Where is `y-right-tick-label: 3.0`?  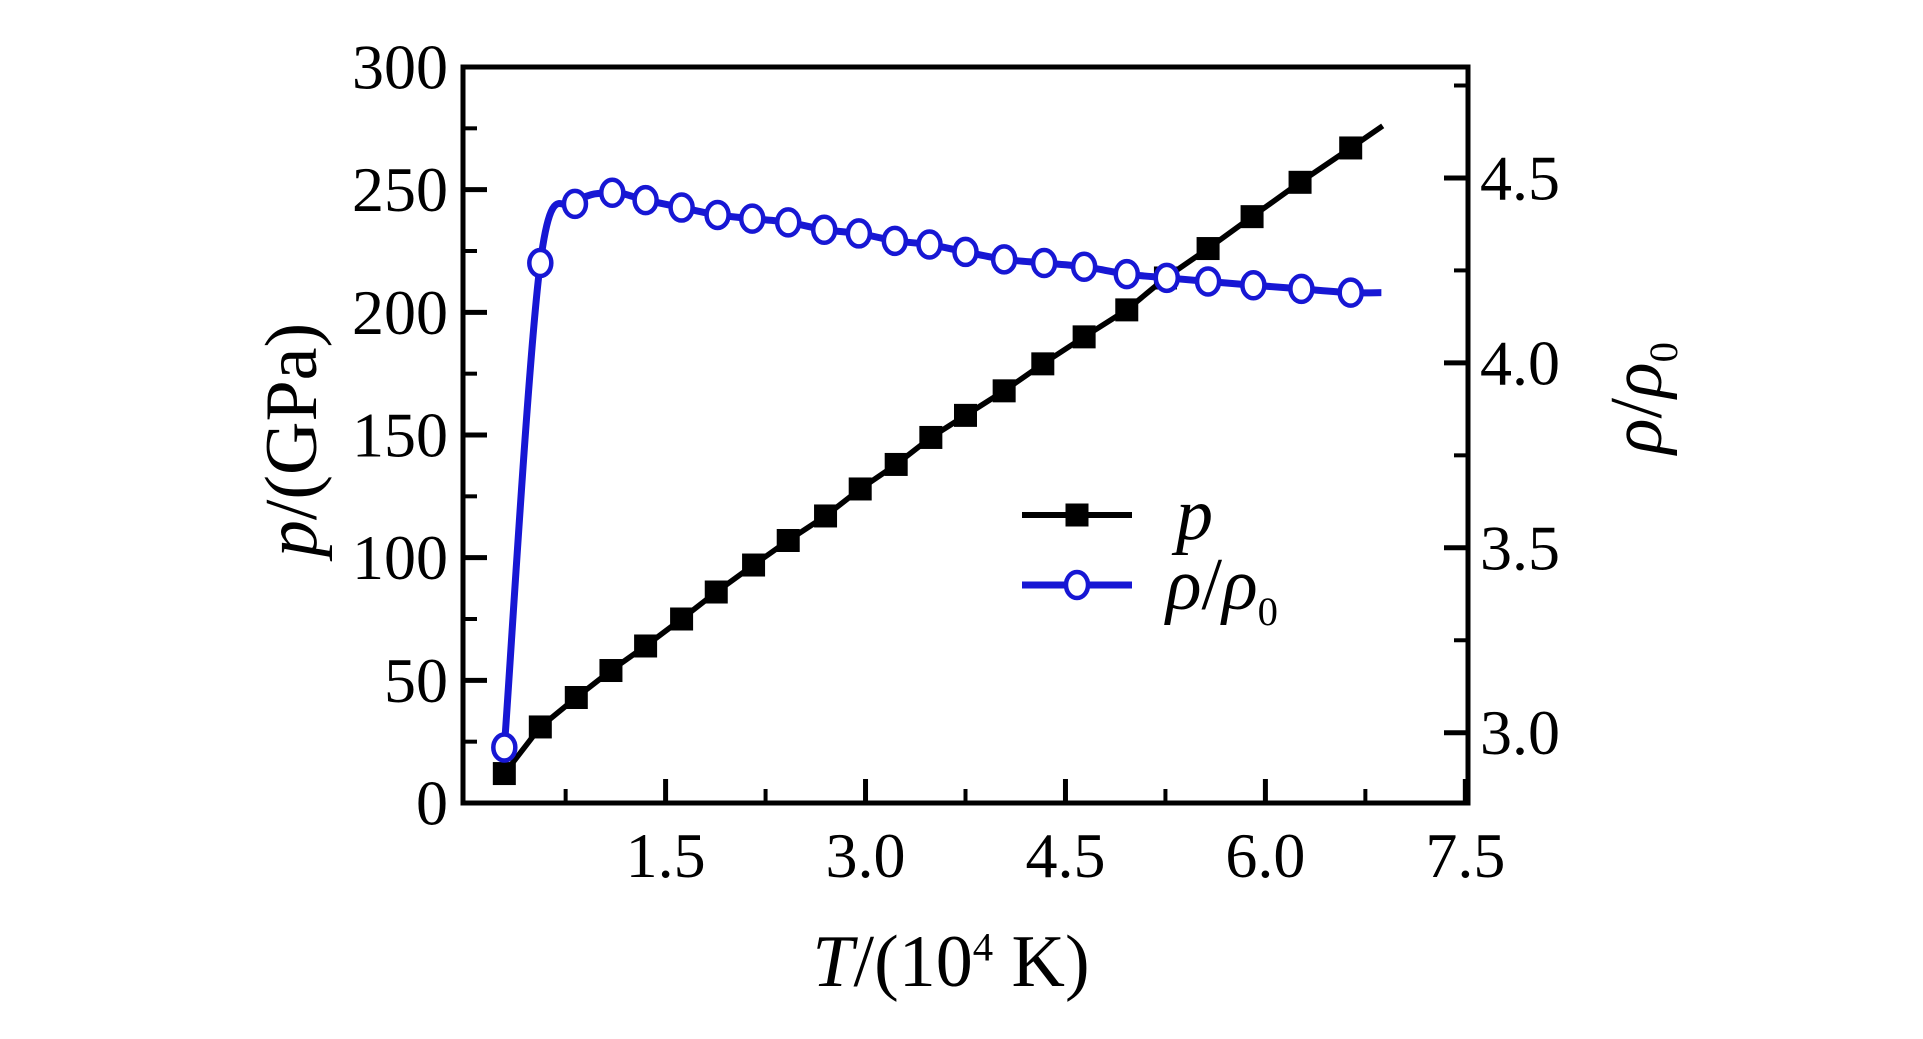
y-right-tick-label: 3.0 is located at coordinates (1520, 732).